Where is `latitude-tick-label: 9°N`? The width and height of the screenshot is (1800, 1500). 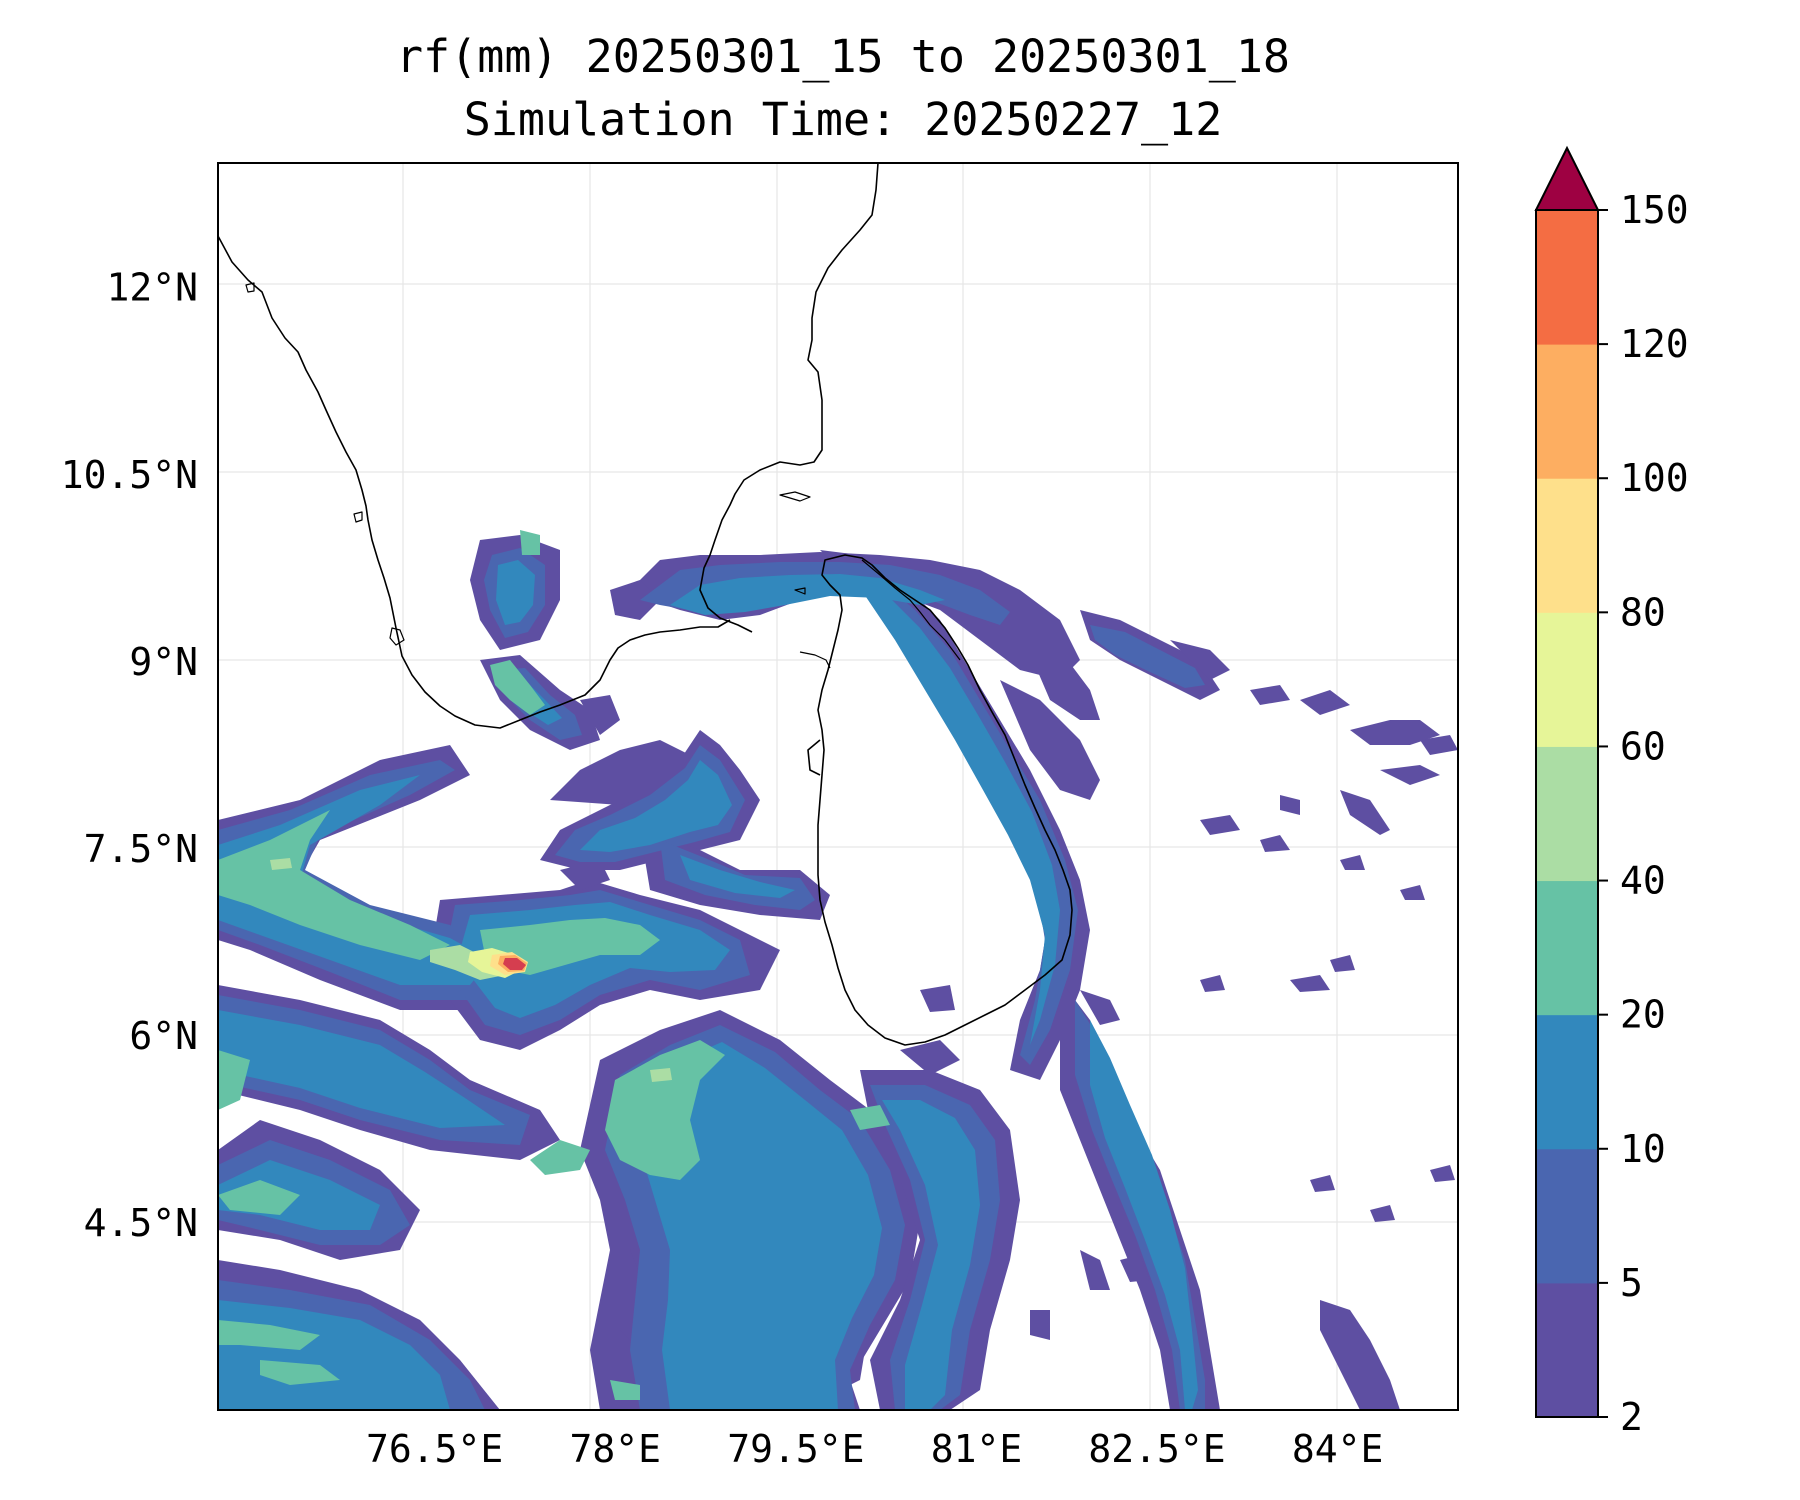 latitude-tick-label: 9°N is located at coordinates (163, 662).